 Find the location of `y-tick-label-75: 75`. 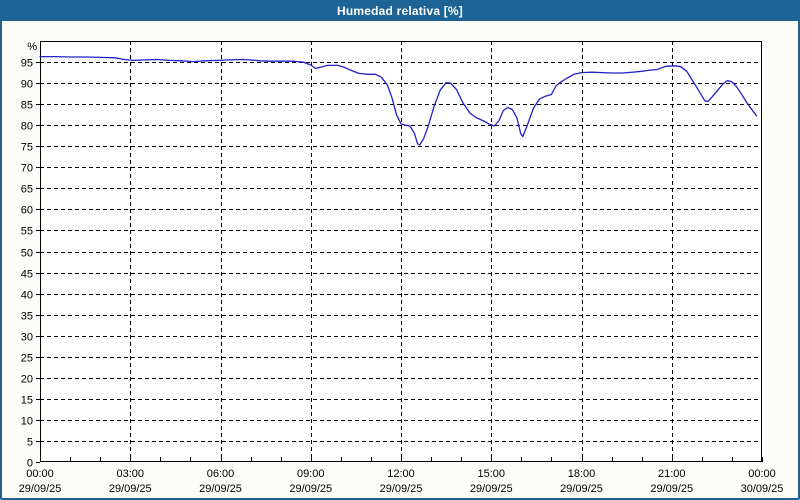

y-tick-label-75: 75 is located at coordinates (27, 148).